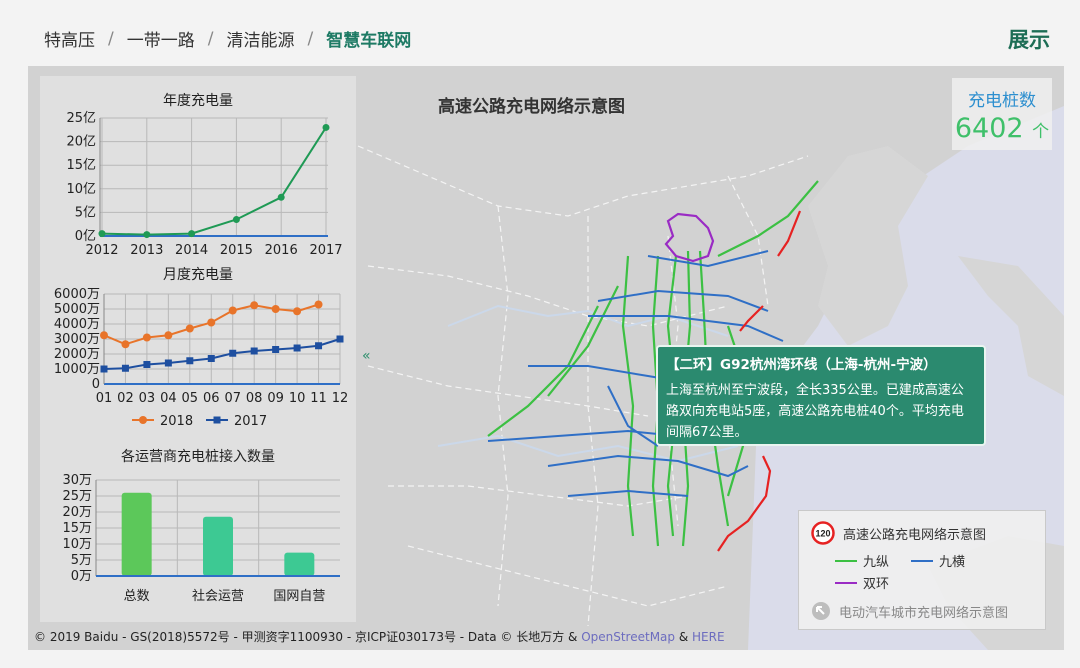 This screenshot has width=1080, height=668. Describe the element at coordinates (260, 41) in the screenshot. I see `breadcrumb-item-clean-energy: 清洁能源` at that location.